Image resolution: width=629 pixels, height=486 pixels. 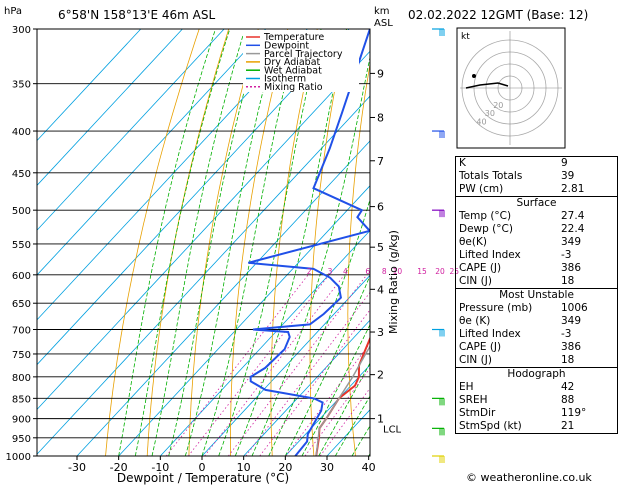 I want to click on temp-tick-label: 40, so click(x=369, y=467).